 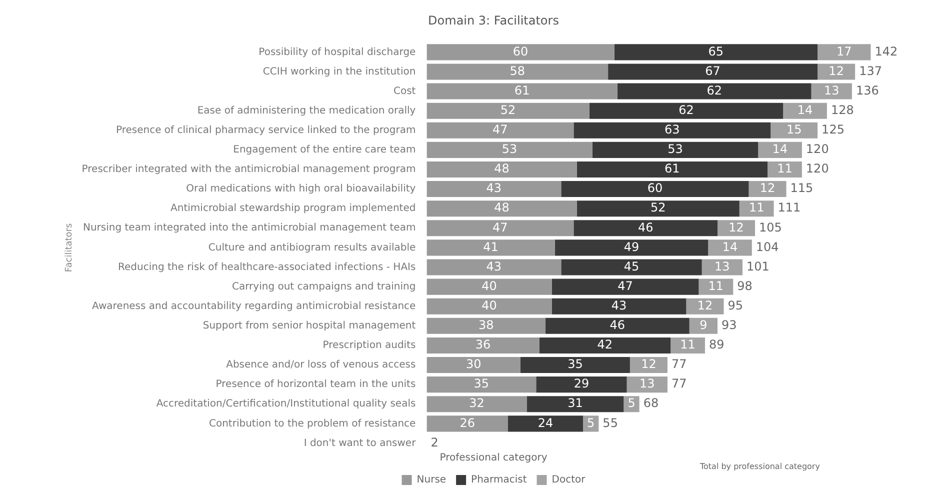 What do you see at coordinates (716, 345) in the screenshot?
I see `total-label: 89` at bounding box center [716, 345].